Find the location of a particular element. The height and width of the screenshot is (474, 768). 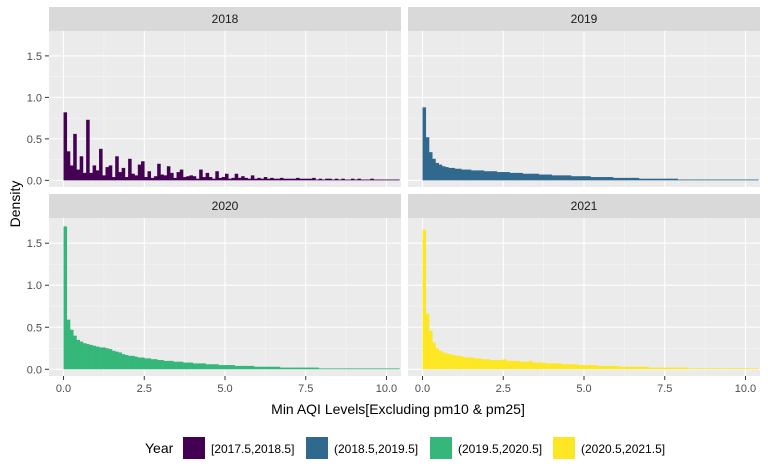

y-tick-label: 1.5 is located at coordinates (34, 57).